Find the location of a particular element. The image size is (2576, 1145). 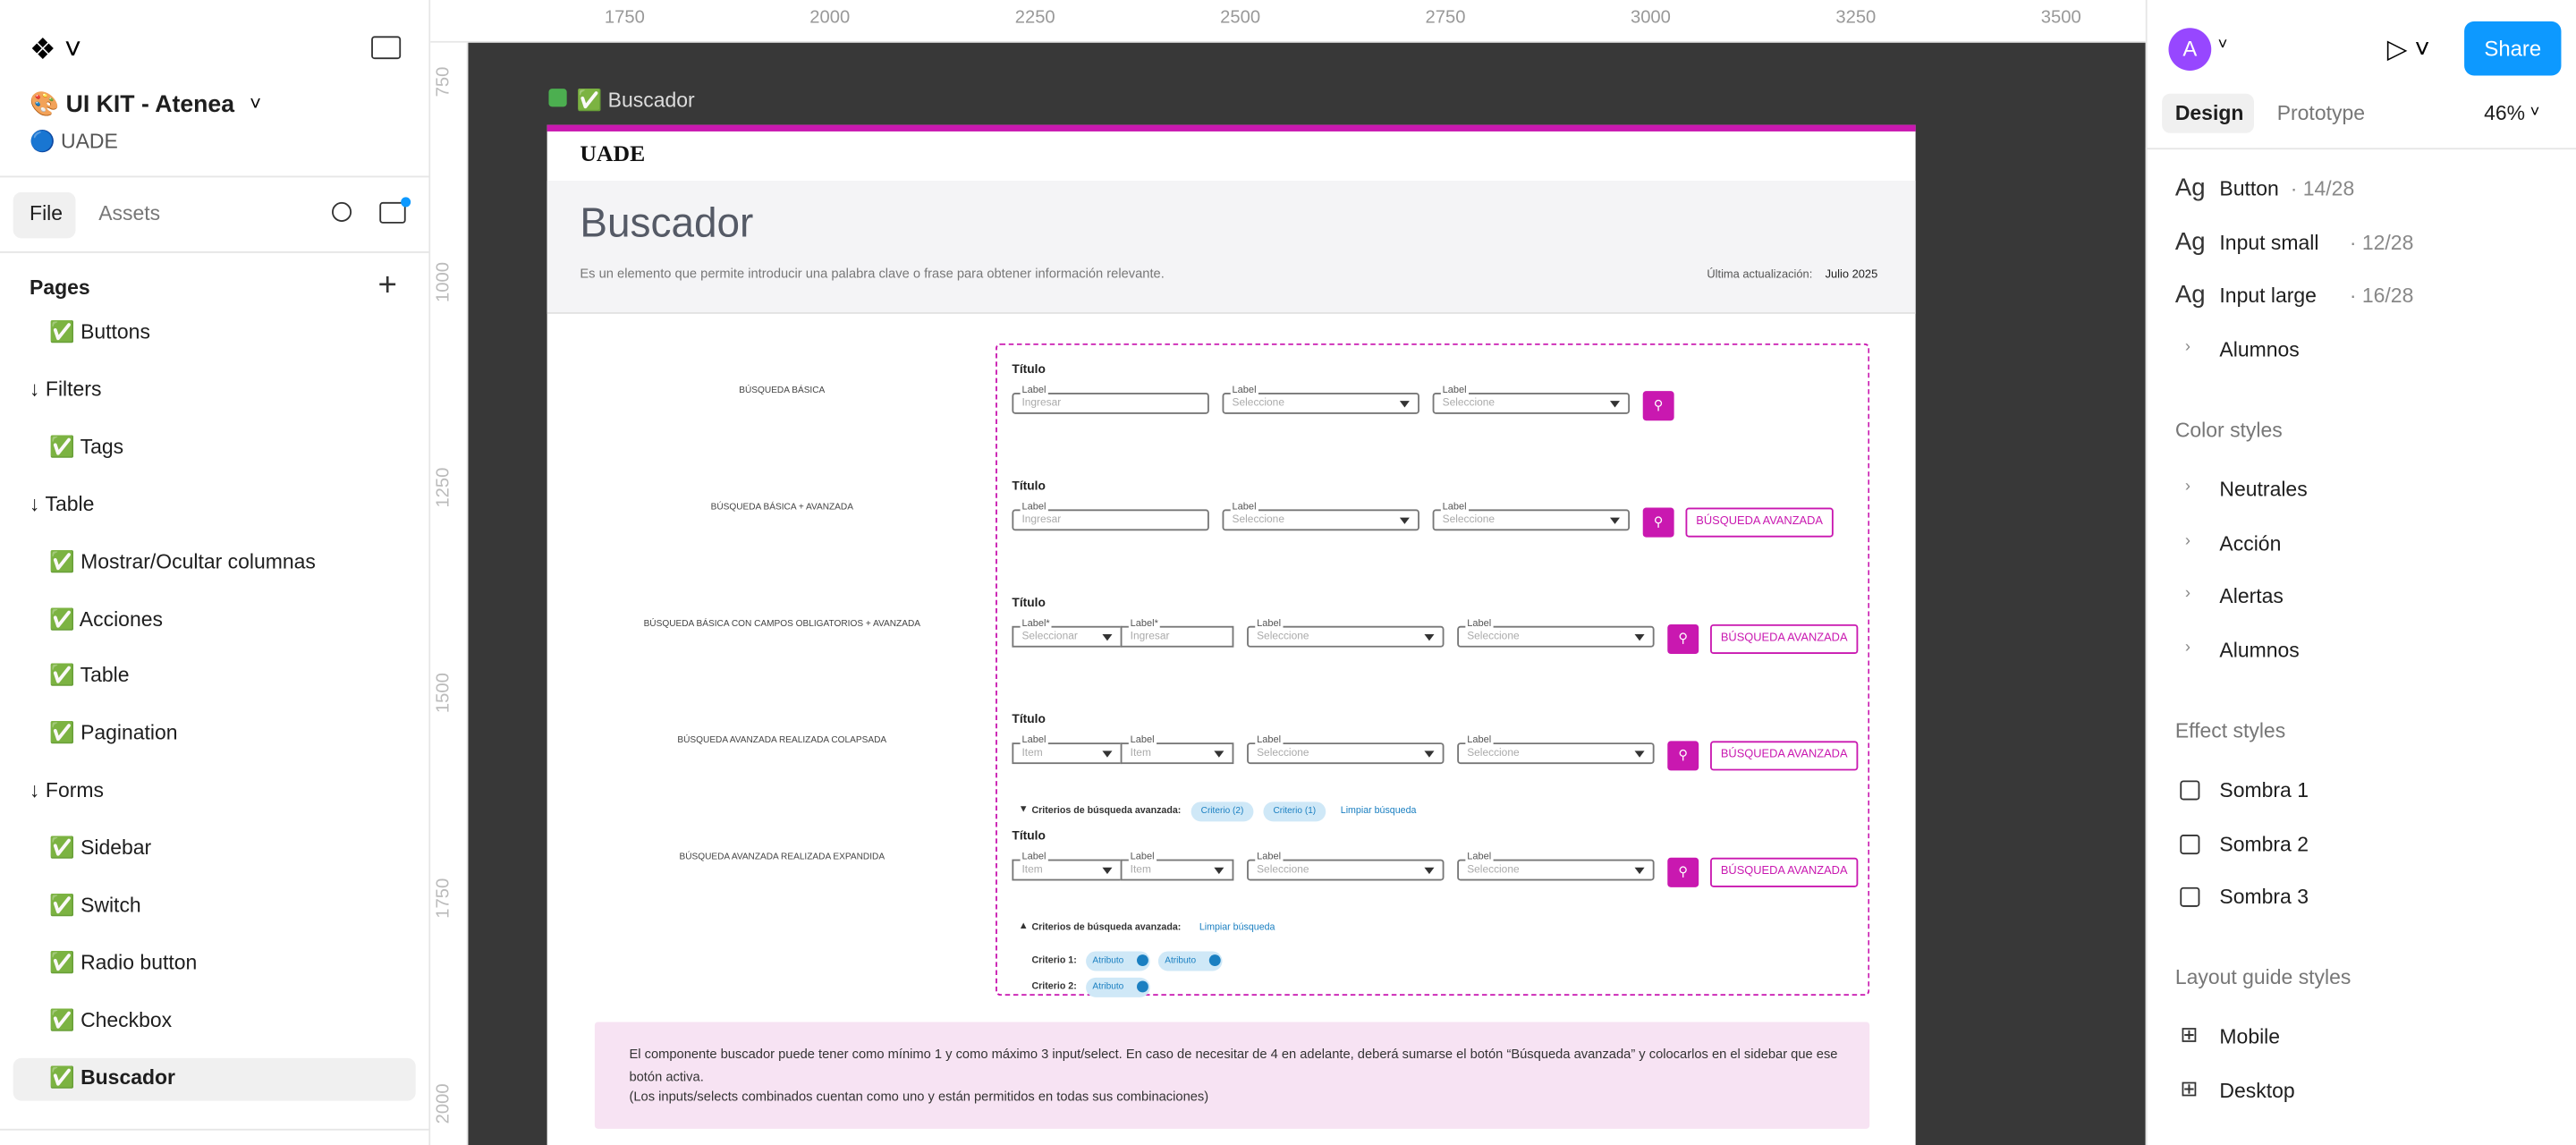

tab: Assets is located at coordinates (129, 213).